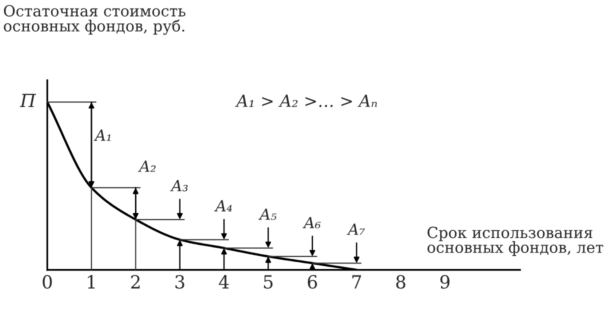  What do you see at coordinates (267, 214) in the screenshot?
I see `annotation: A₅` at bounding box center [267, 214].